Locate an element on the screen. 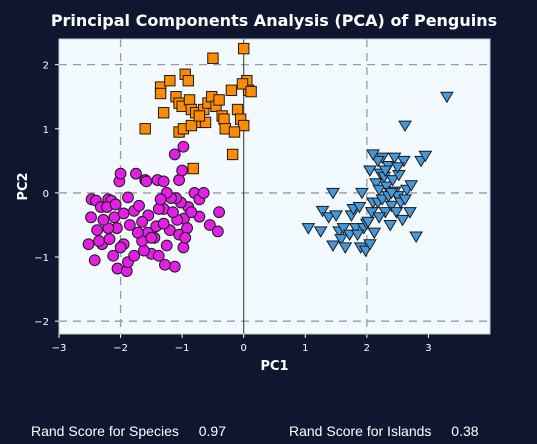 The image size is (537, 444). species-rand-score-value: 0.97 is located at coordinates (212, 431).